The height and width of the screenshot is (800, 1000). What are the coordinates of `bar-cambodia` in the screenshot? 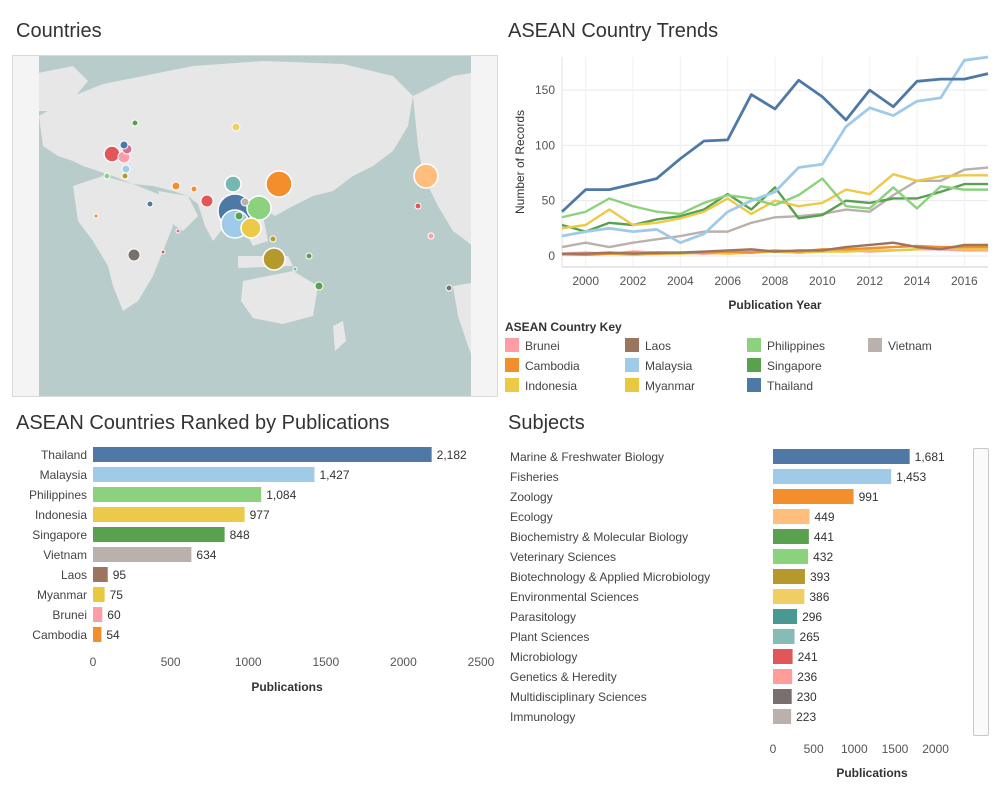 It's located at (97, 634).